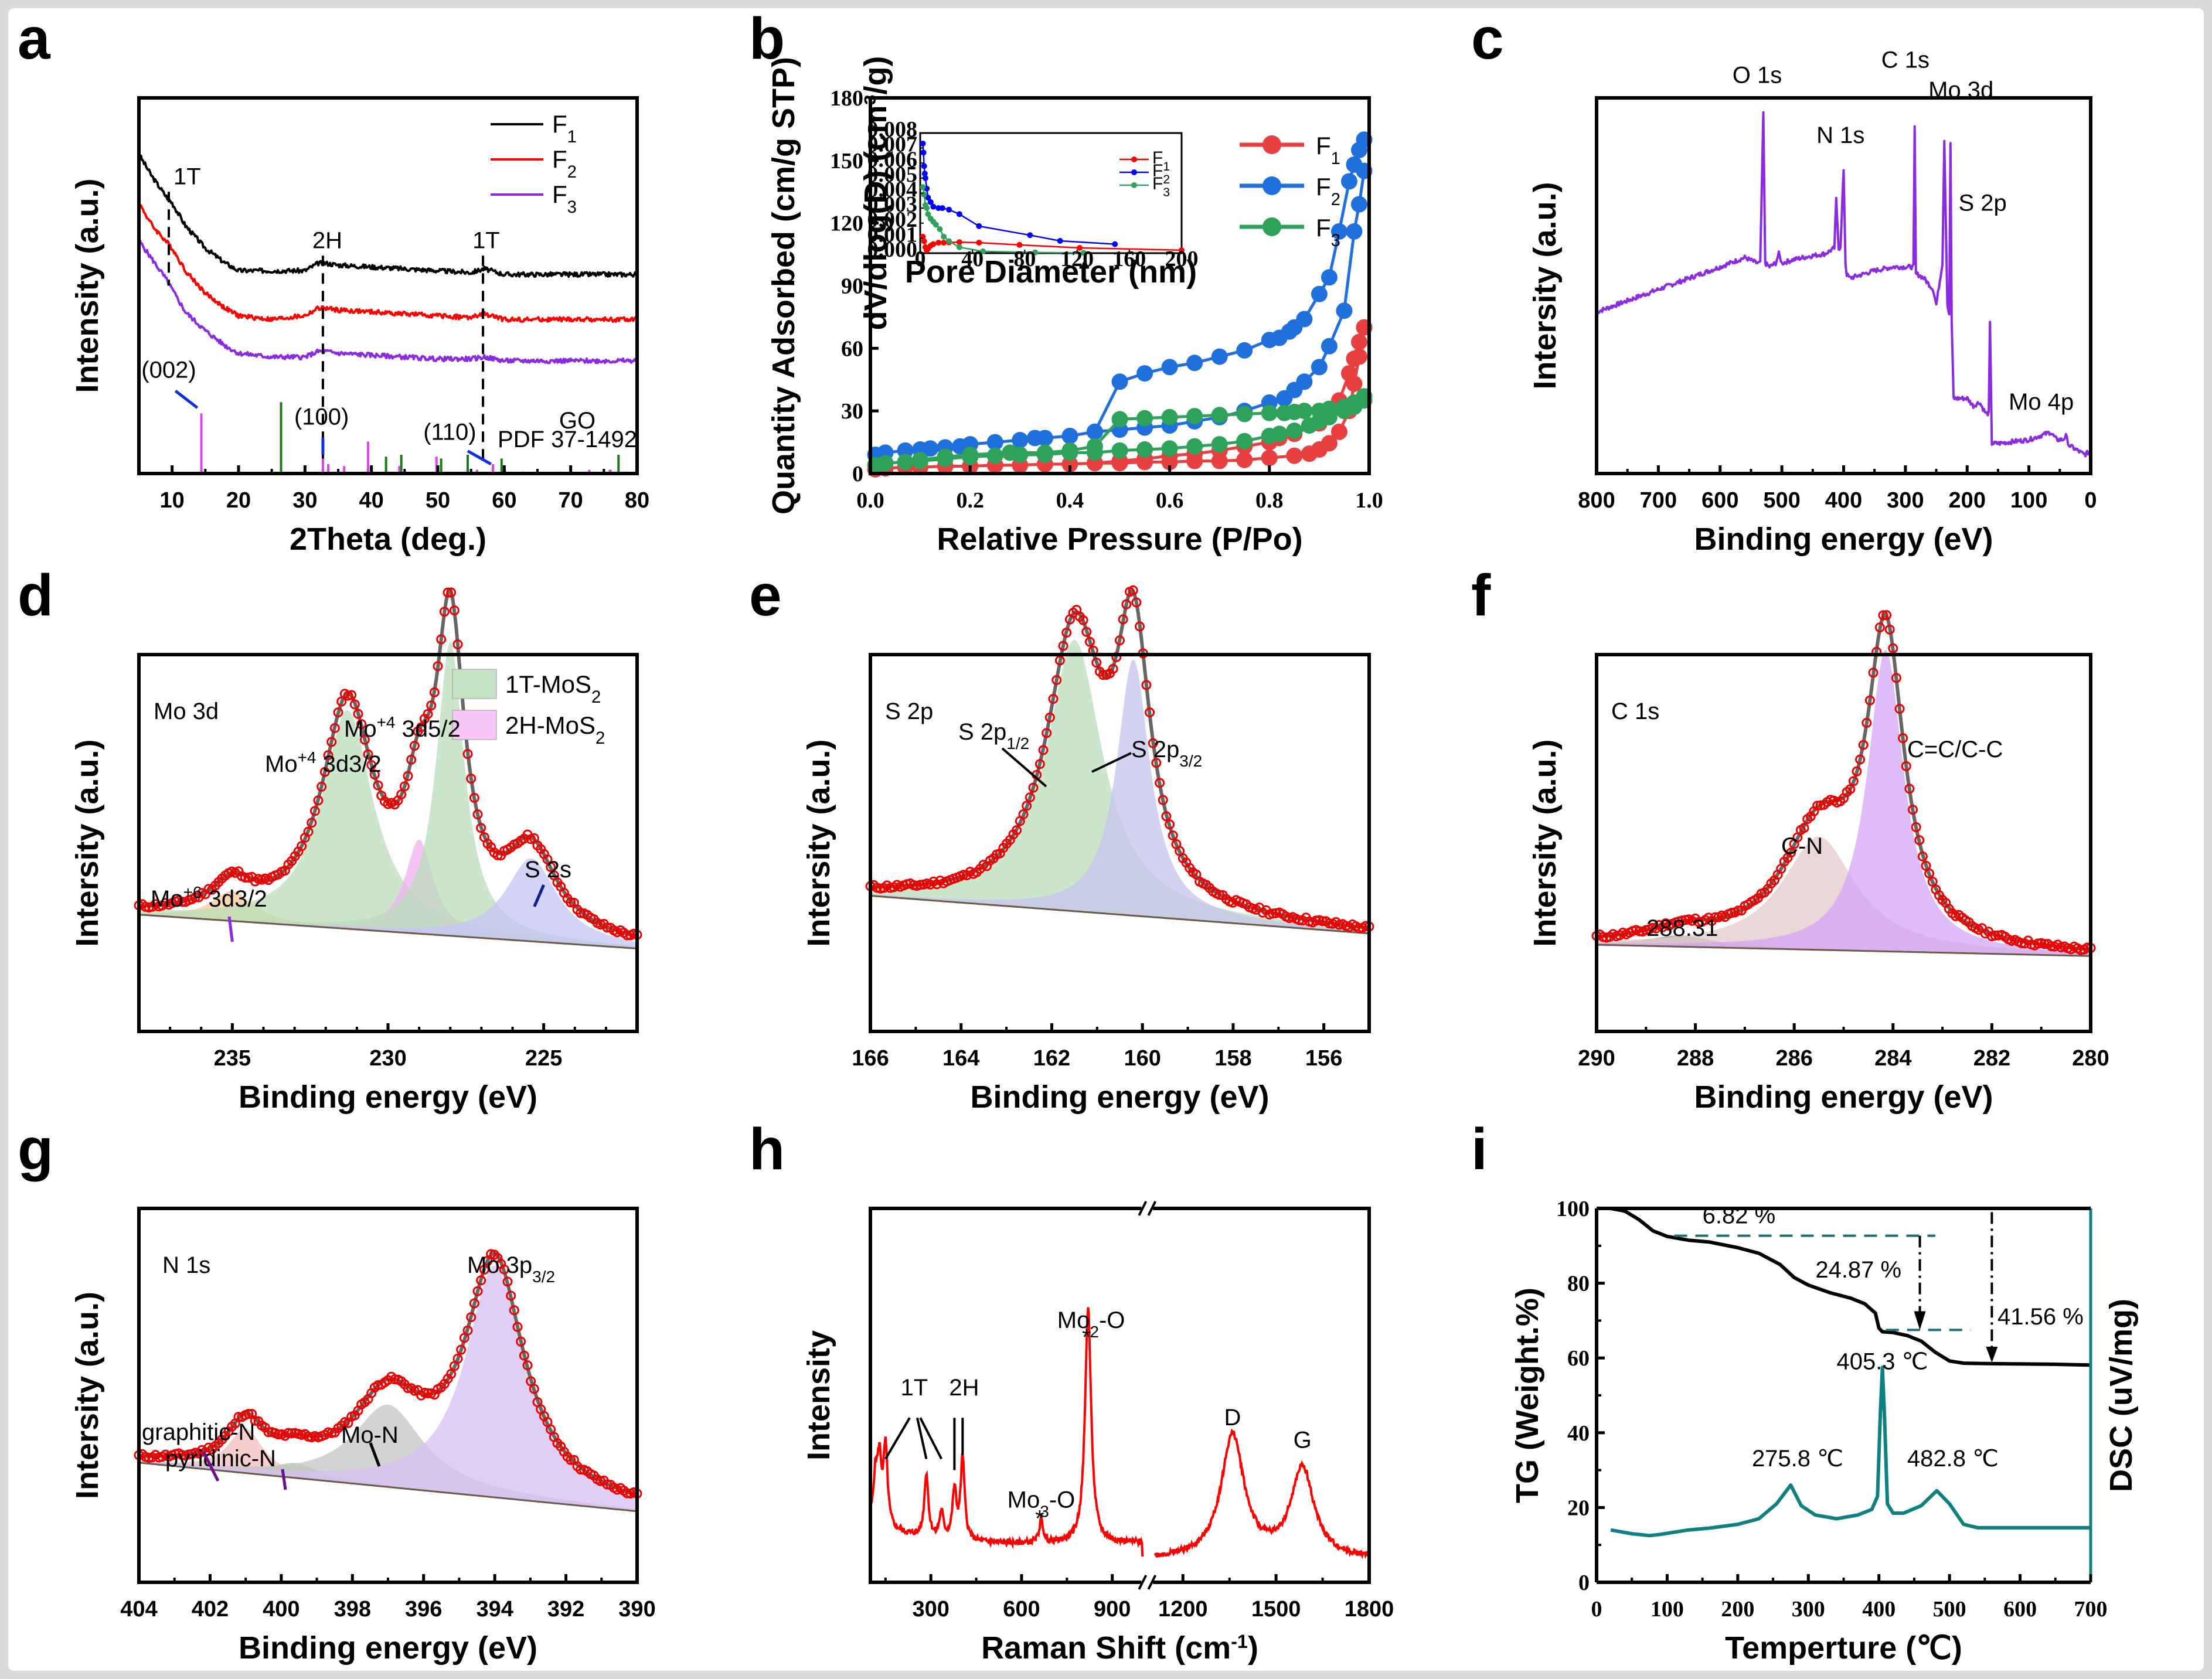 Image resolution: width=2212 pixels, height=1679 pixels. What do you see at coordinates (438, 500) in the screenshot?
I see `x-tick-label: 50` at bounding box center [438, 500].